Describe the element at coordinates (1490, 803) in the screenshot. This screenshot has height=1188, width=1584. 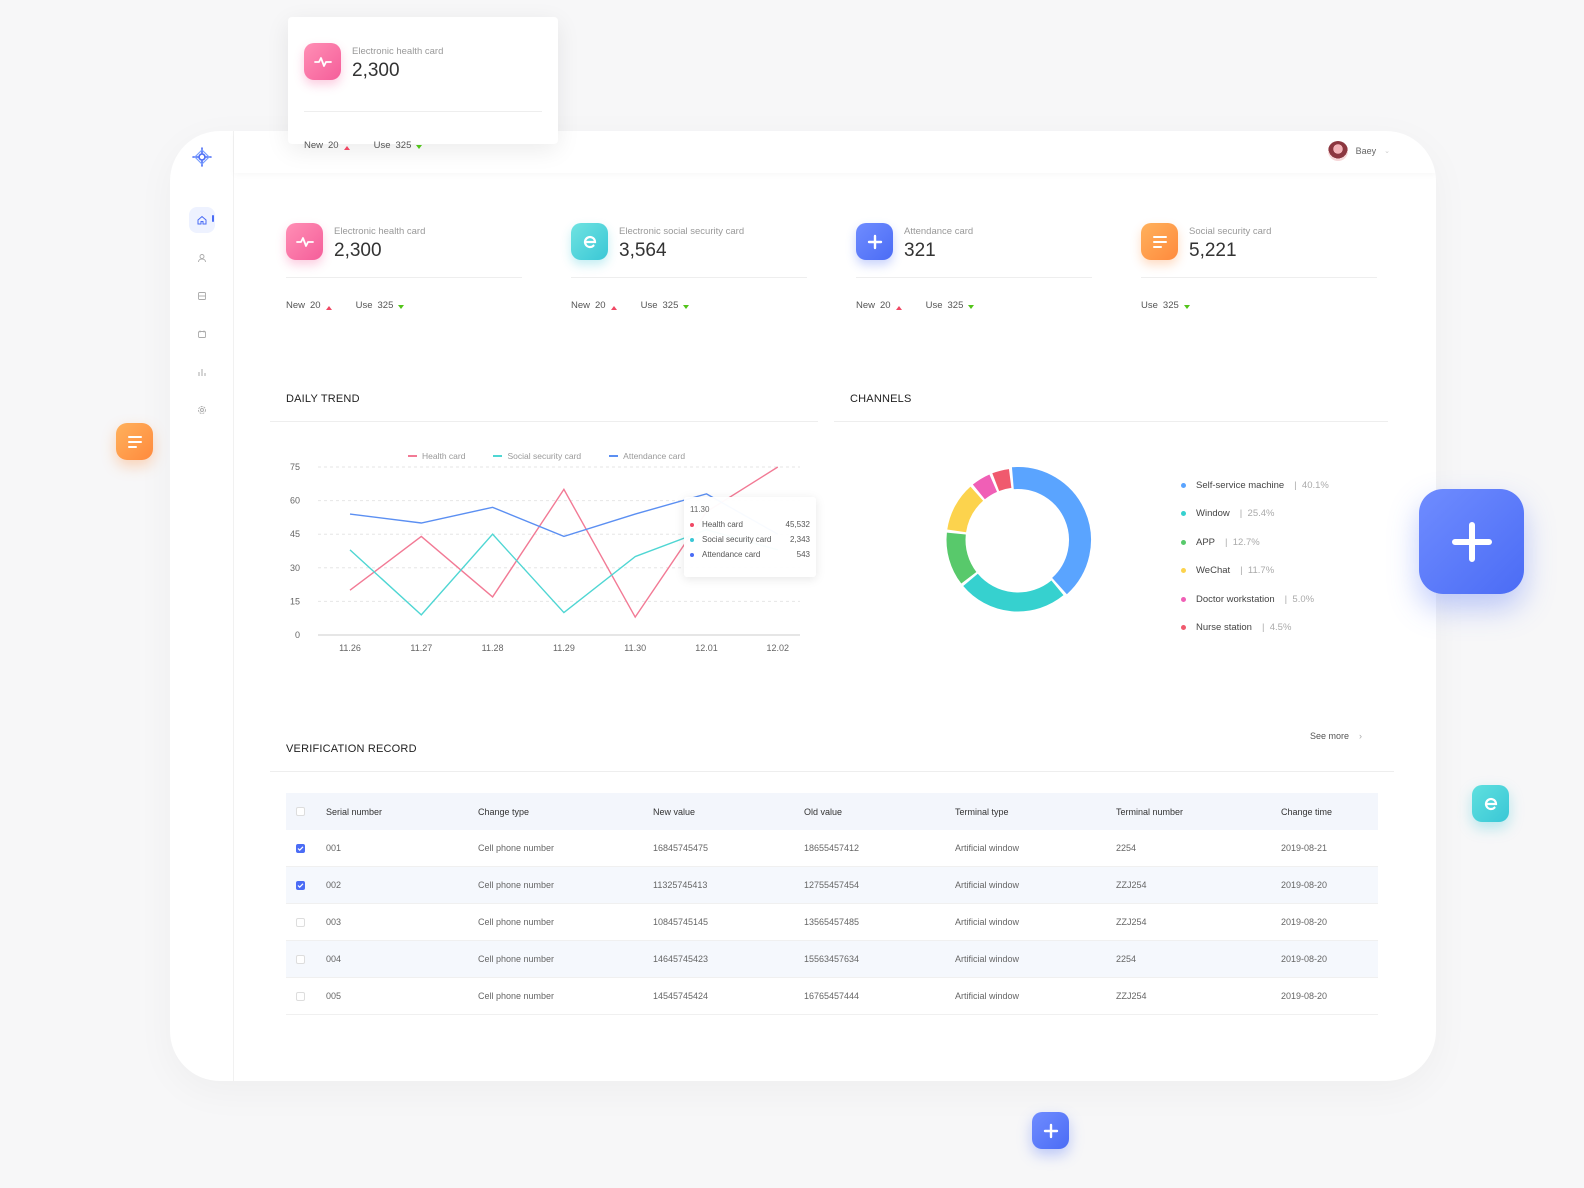
I see `e-icon` at that location.